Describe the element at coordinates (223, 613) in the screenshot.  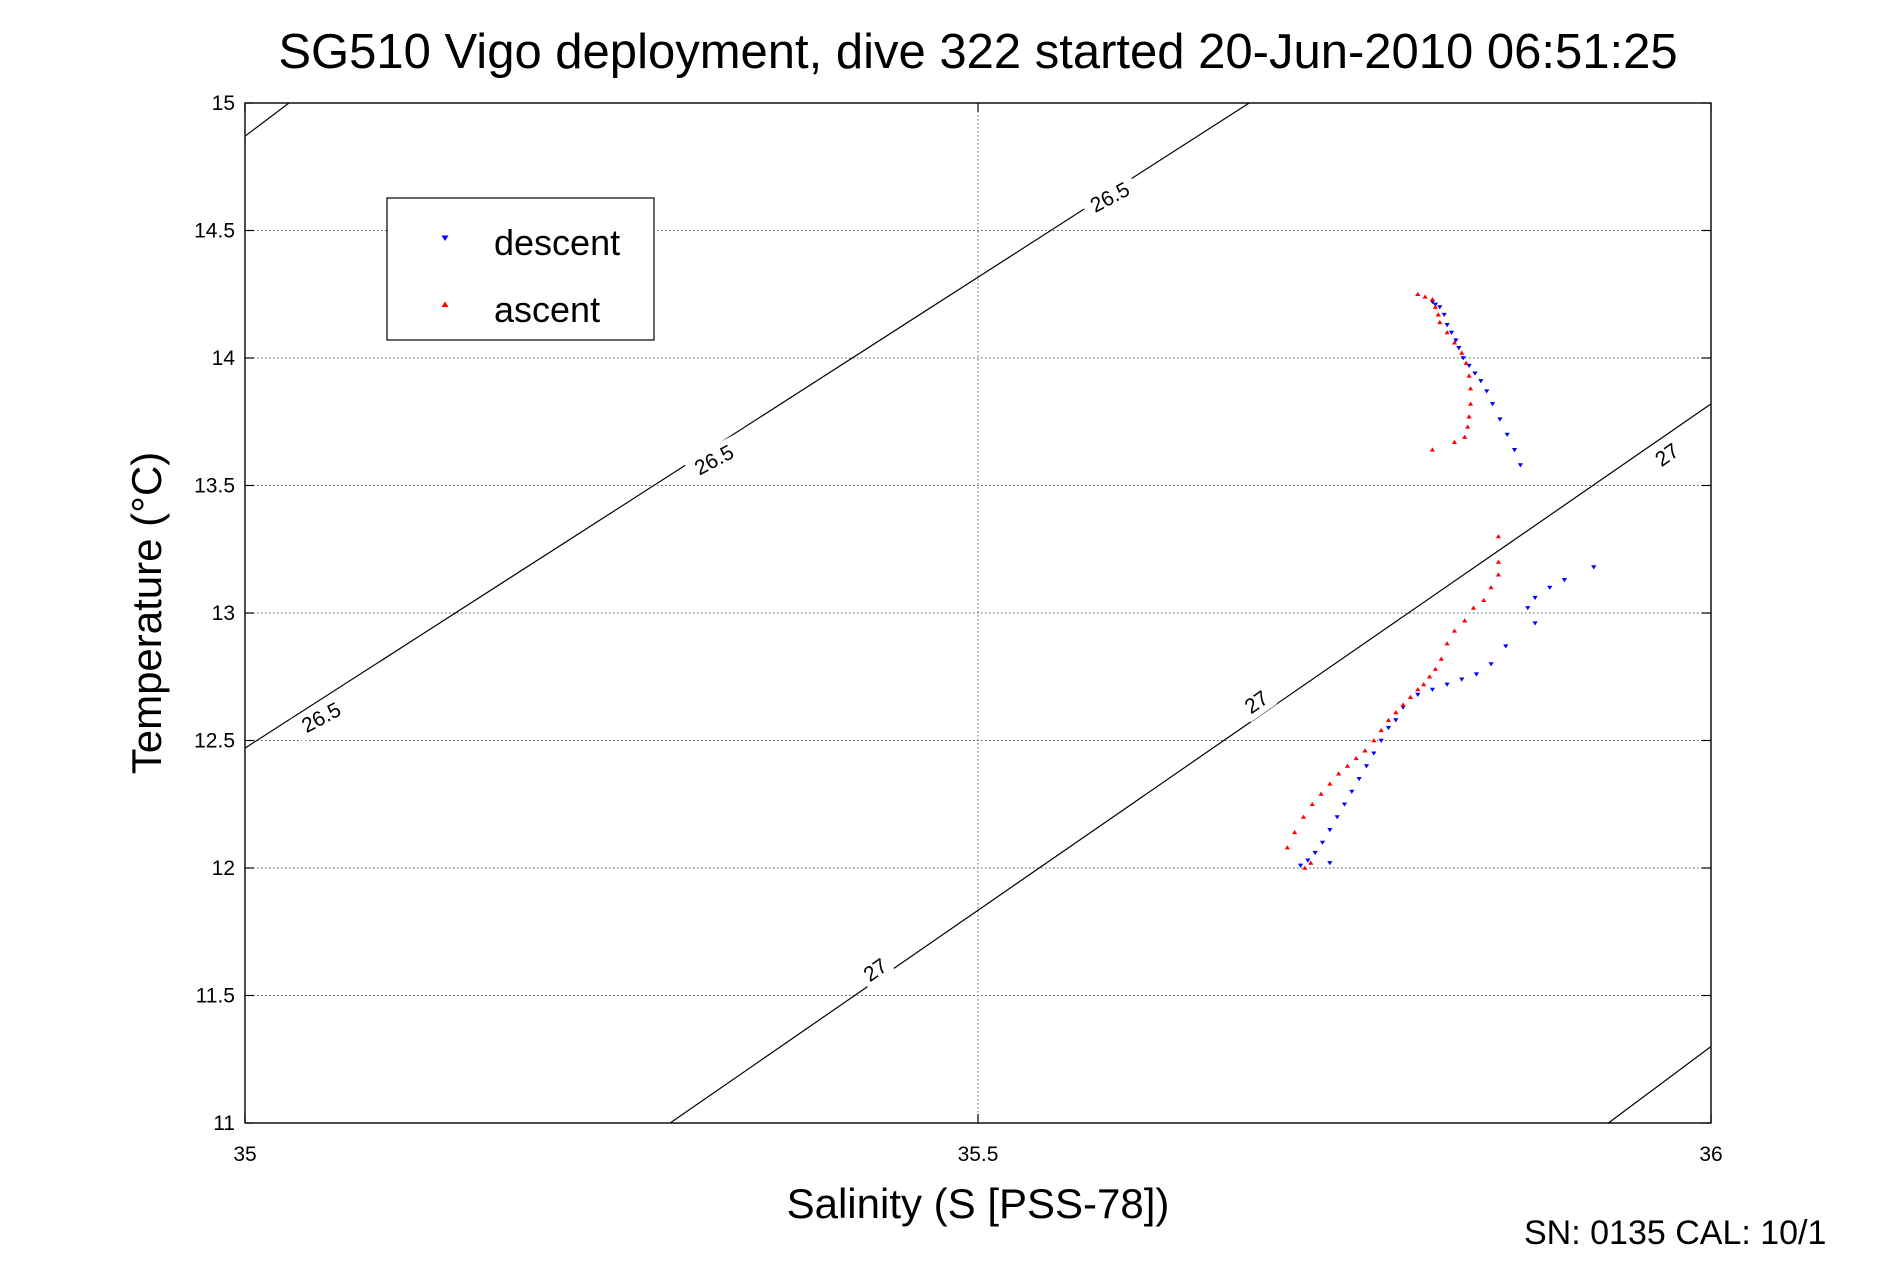
I see `y-tick-label: 13` at that location.